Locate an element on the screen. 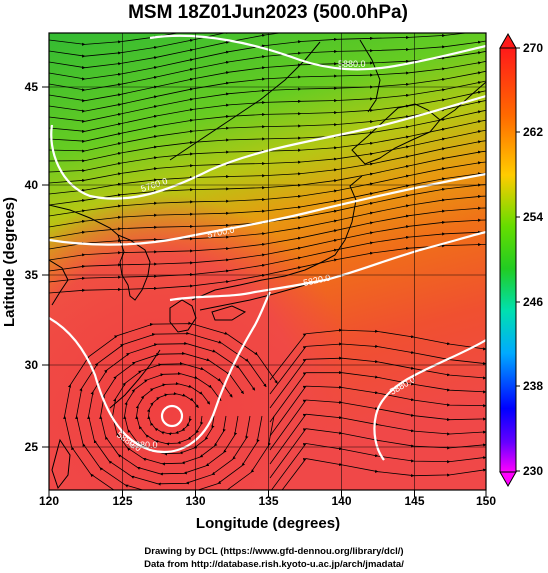  y-axis-label: Latitude (degrees) is located at coordinates (9, 262).